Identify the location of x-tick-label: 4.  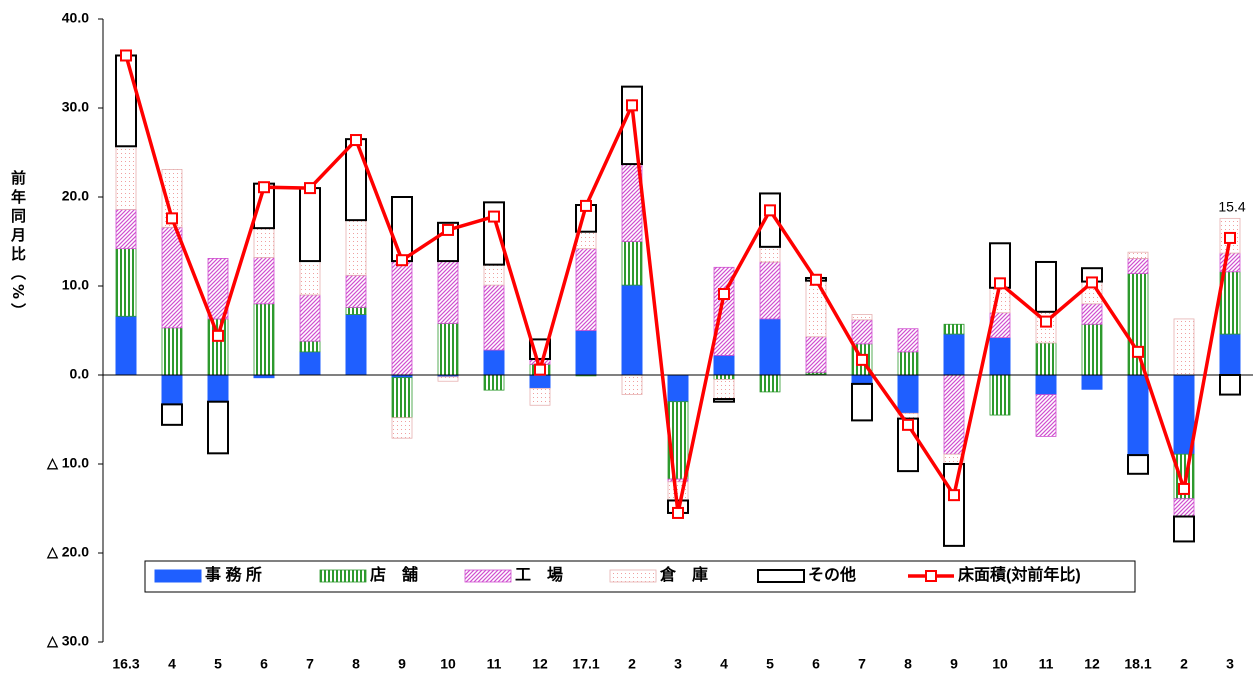
(172, 664).